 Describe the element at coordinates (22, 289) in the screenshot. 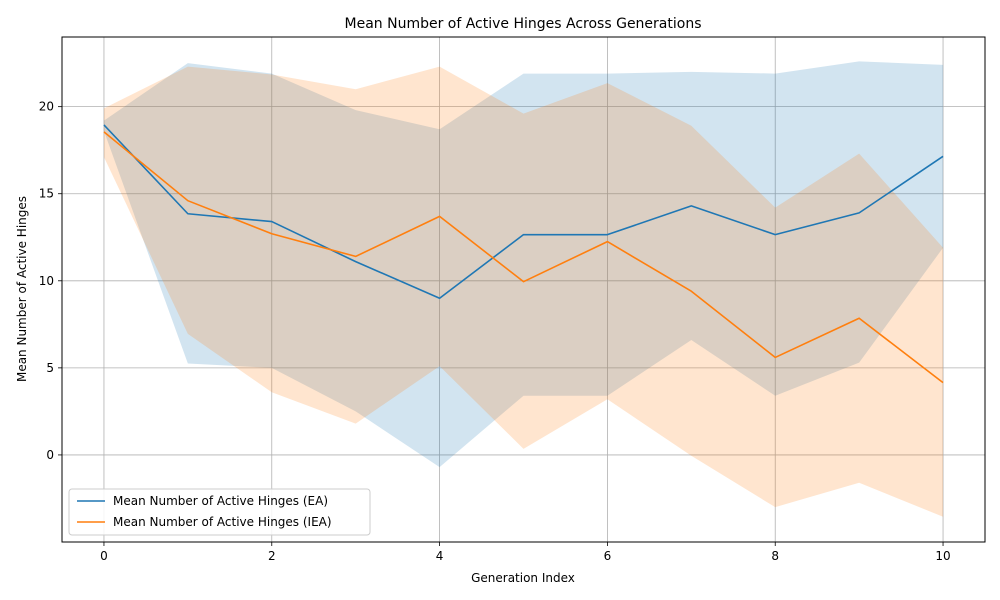

I see `y-axis-label: Mean Number of Active Hinges` at that location.